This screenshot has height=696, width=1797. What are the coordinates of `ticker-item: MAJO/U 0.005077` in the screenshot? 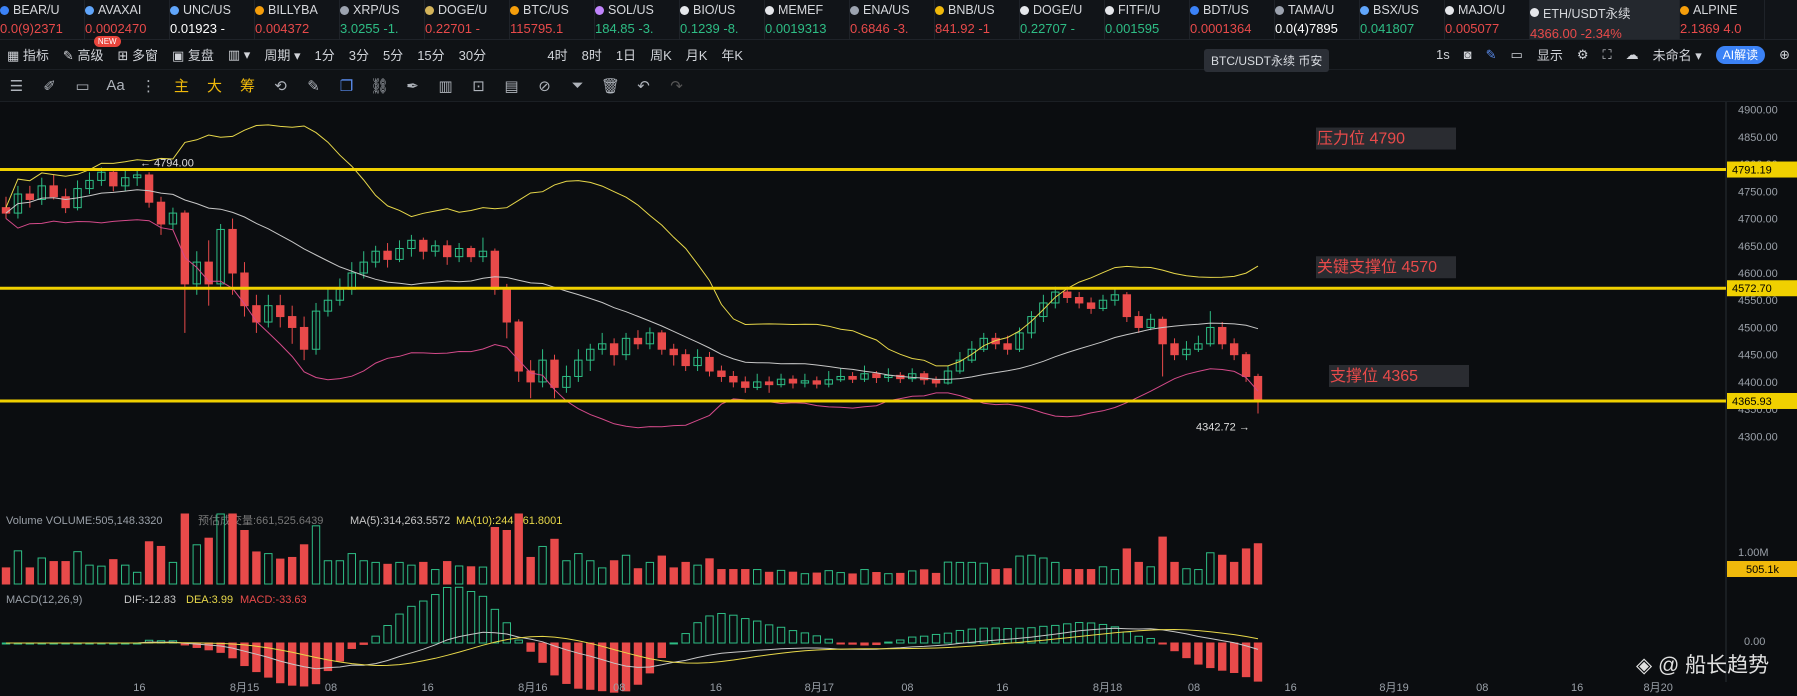 It's located at (1487, 19).